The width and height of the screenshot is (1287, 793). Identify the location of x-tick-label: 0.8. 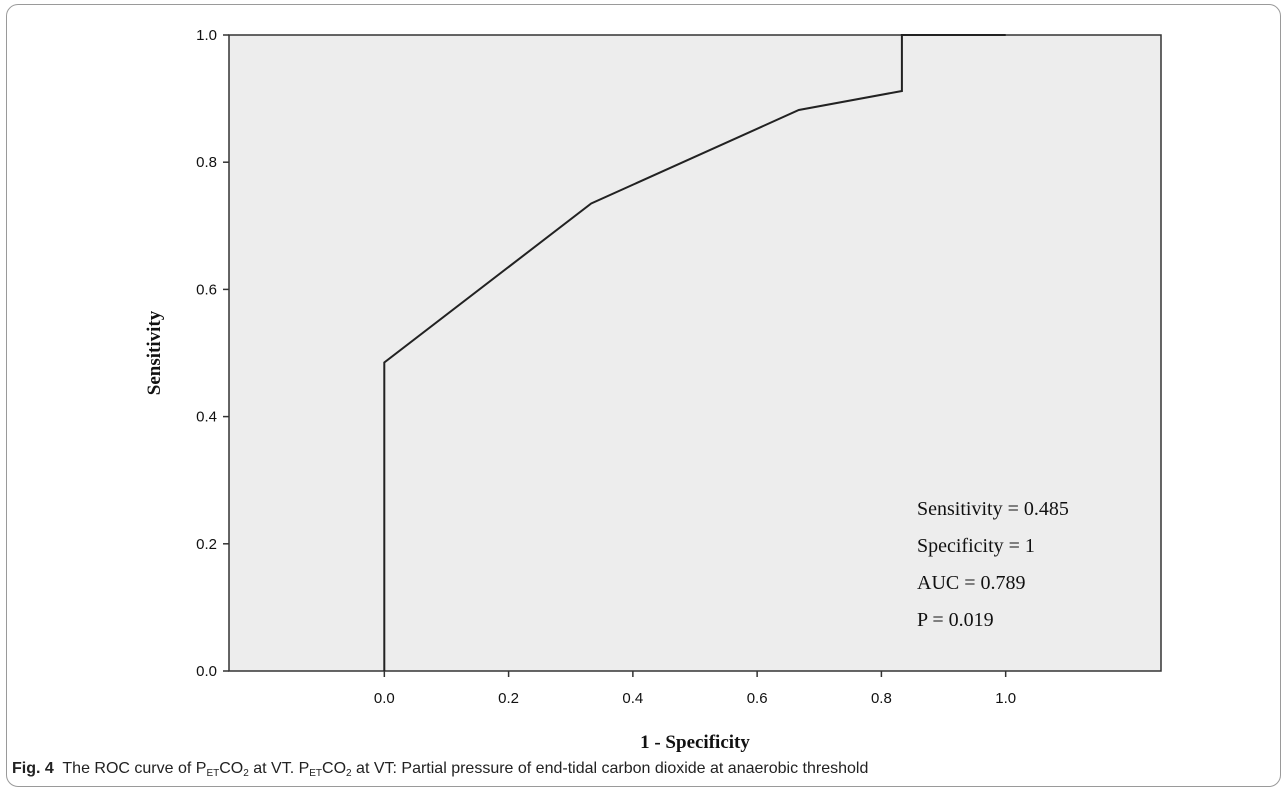
(881, 698).